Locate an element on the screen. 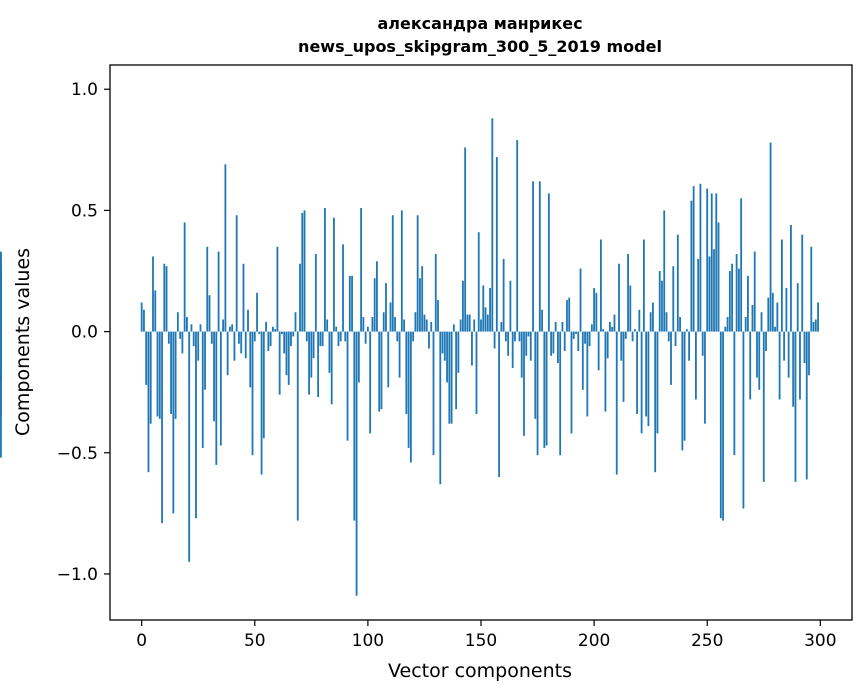 The height and width of the screenshot is (696, 867). x-tick-label: 250 is located at coordinates (707, 641).